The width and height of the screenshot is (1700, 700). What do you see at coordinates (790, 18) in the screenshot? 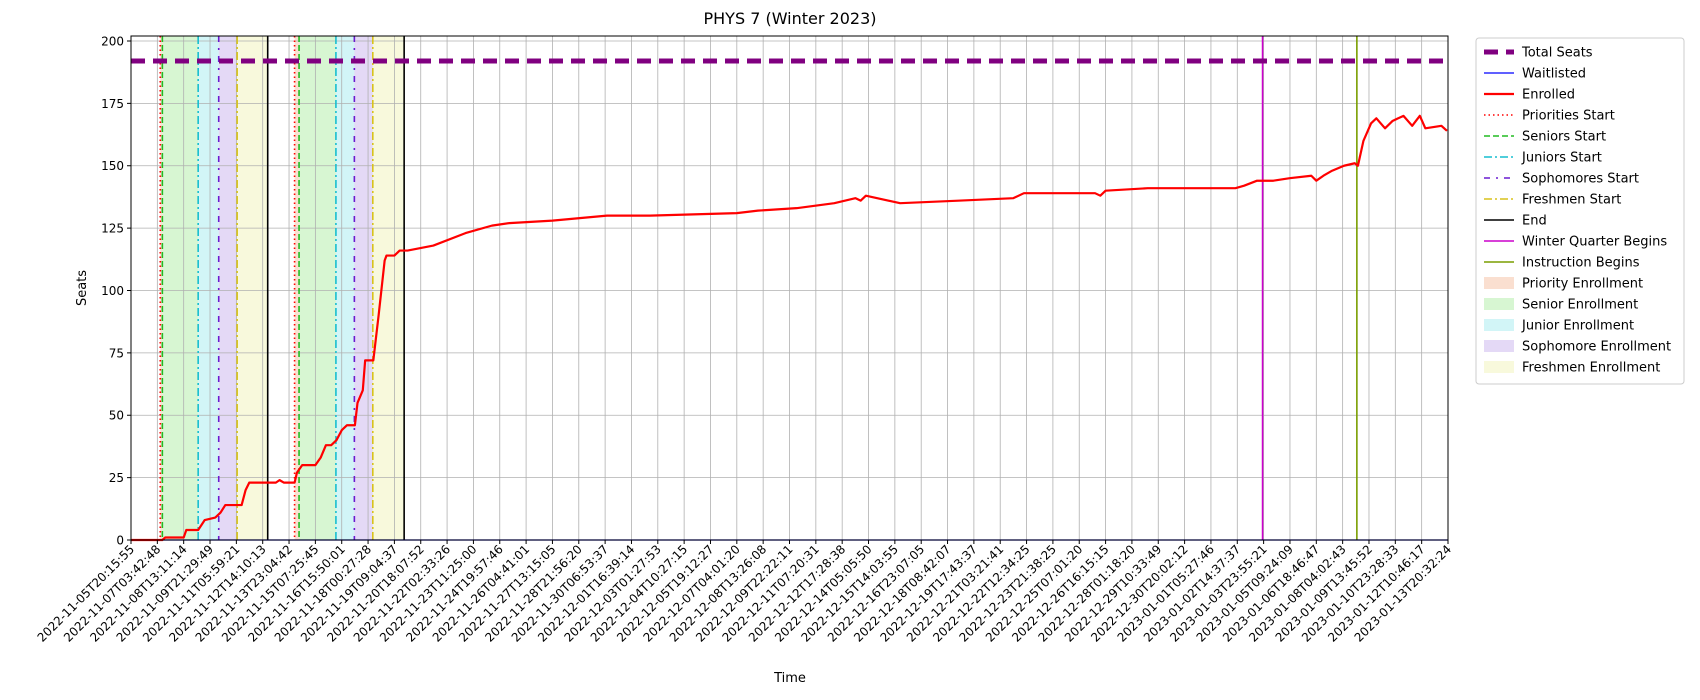
I see `chart-title: PHYS 7 (Winter 2023)` at bounding box center [790, 18].